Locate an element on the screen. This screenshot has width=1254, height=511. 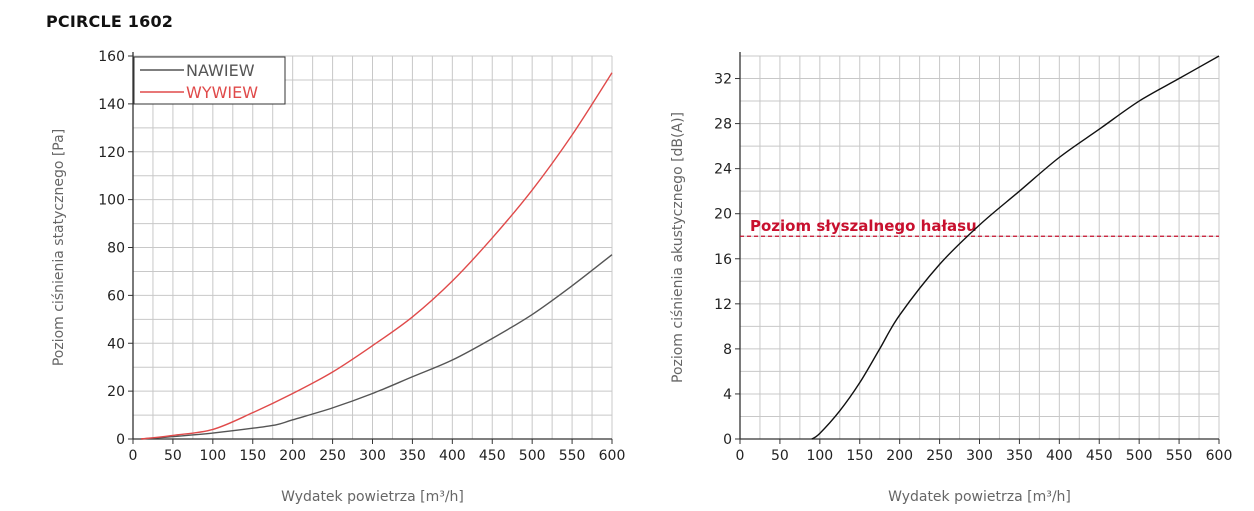
y-axis-title: Poziom ciśnienia statycznego [Pa] is located at coordinates (59, 247).